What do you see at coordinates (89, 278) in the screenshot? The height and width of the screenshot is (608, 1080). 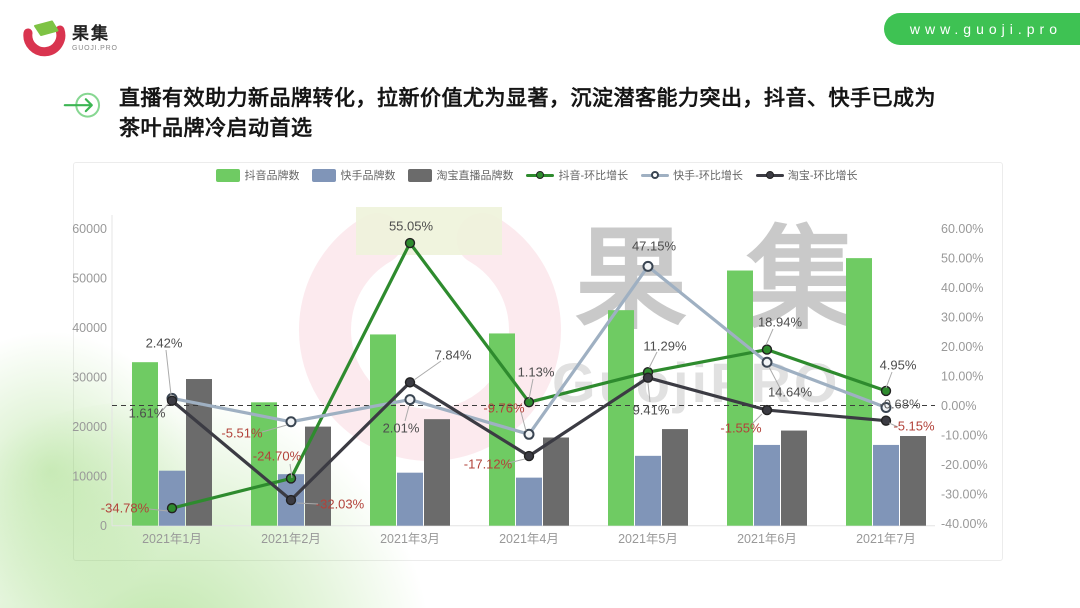 I see `left-axis-tick: 50000` at bounding box center [89, 278].